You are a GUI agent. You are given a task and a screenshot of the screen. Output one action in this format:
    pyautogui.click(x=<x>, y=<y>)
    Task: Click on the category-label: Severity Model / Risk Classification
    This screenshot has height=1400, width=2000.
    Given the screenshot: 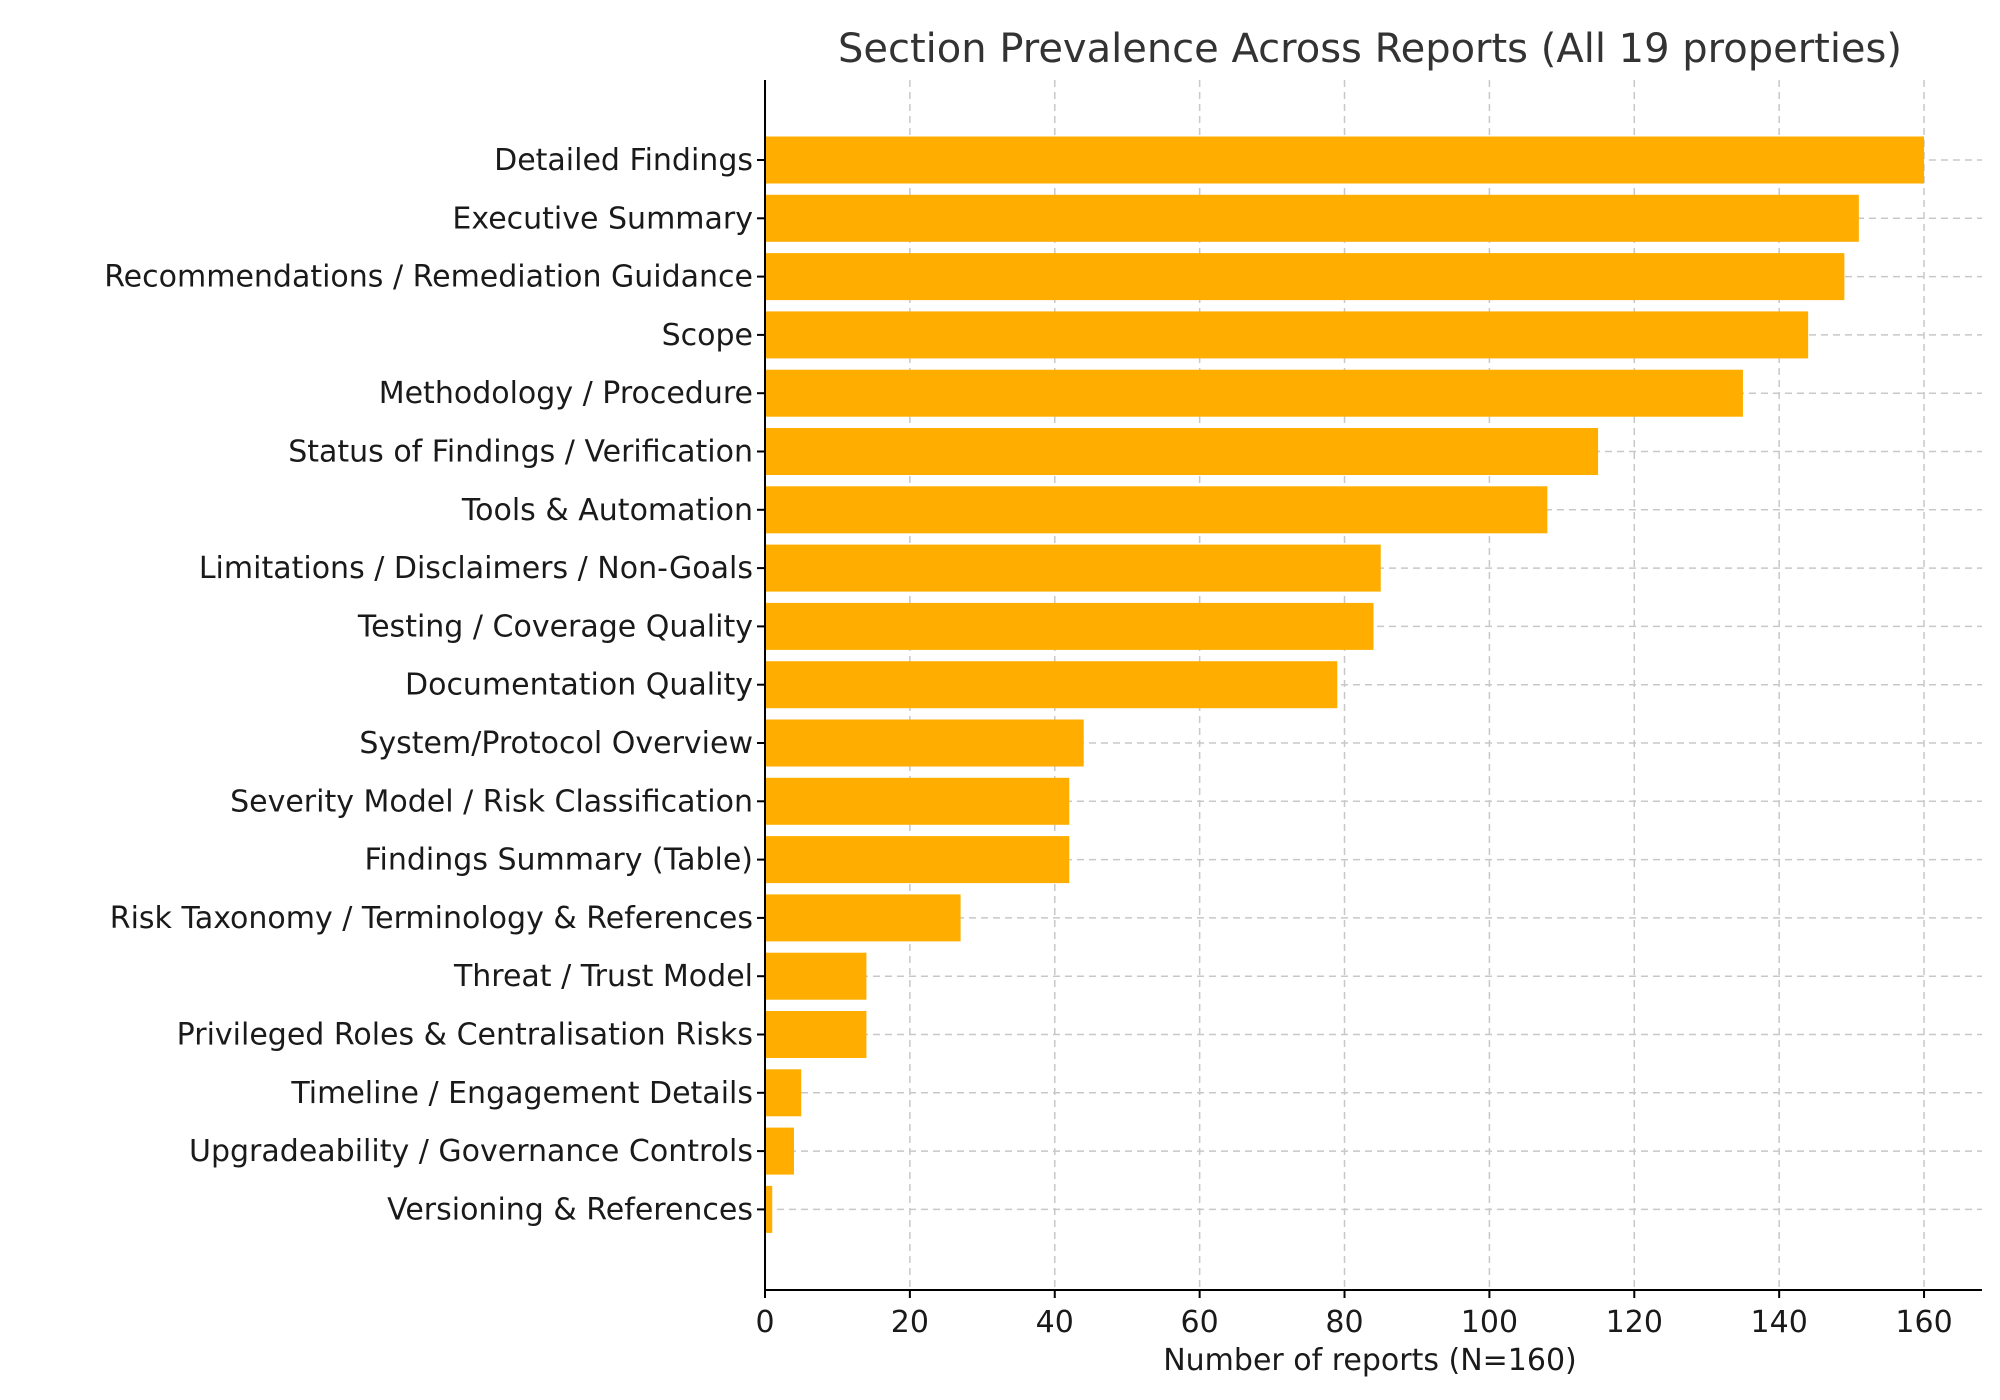 What is the action you would take?
    pyautogui.click(x=491, y=801)
    